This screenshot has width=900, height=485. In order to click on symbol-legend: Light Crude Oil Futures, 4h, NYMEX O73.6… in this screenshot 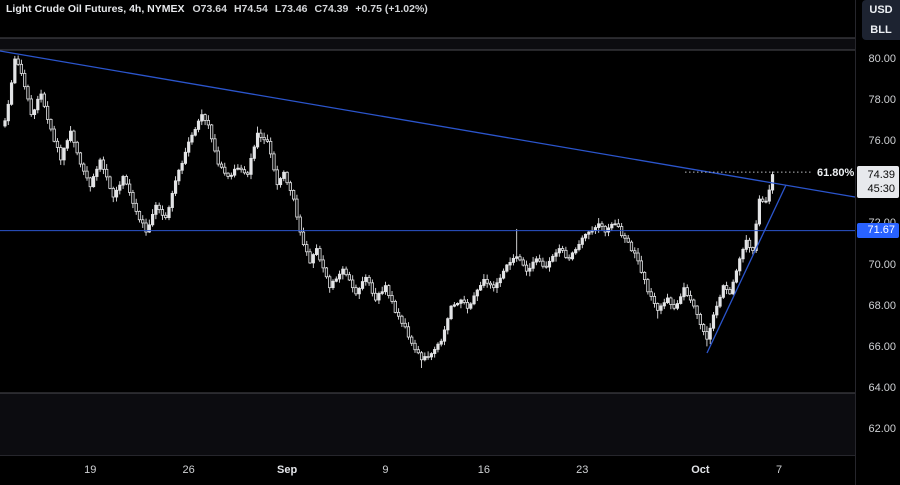, I will do `click(217, 9)`.